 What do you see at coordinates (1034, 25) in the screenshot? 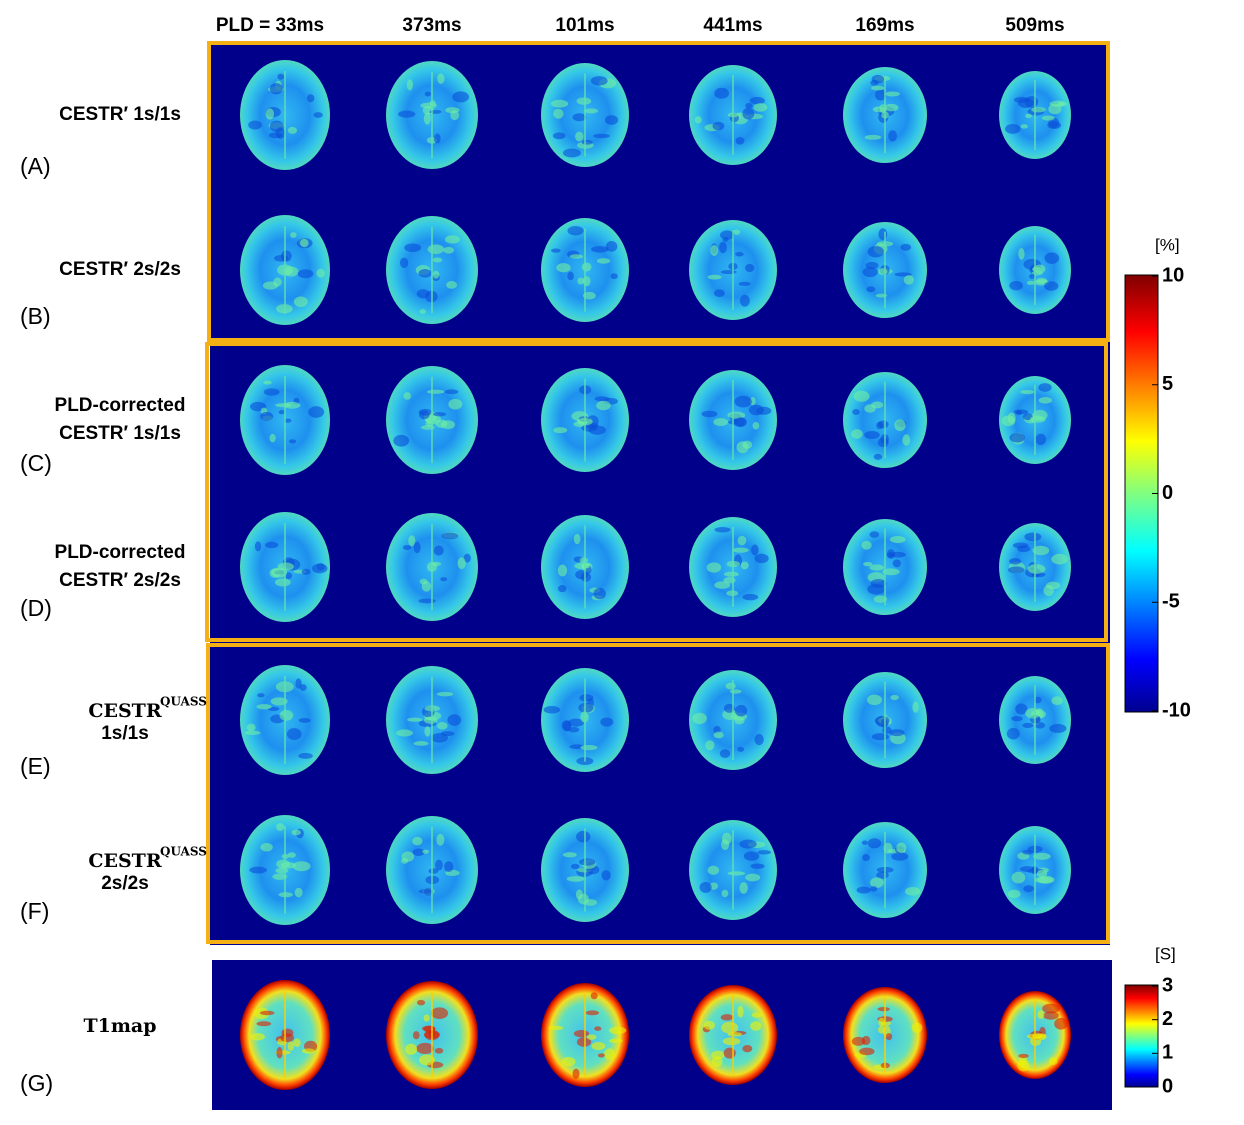
I see `column-header: 509ms` at bounding box center [1034, 25].